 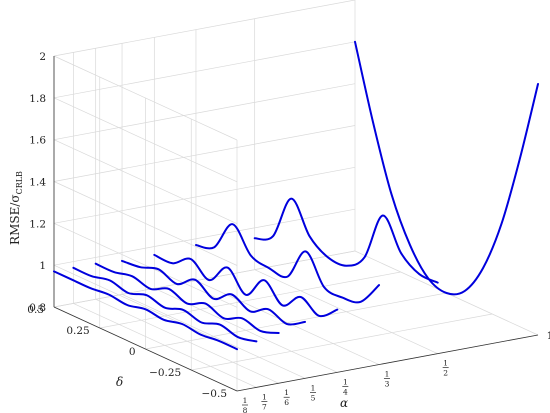 I want to click on x-tick-denominator: 4, so click(x=345, y=391).